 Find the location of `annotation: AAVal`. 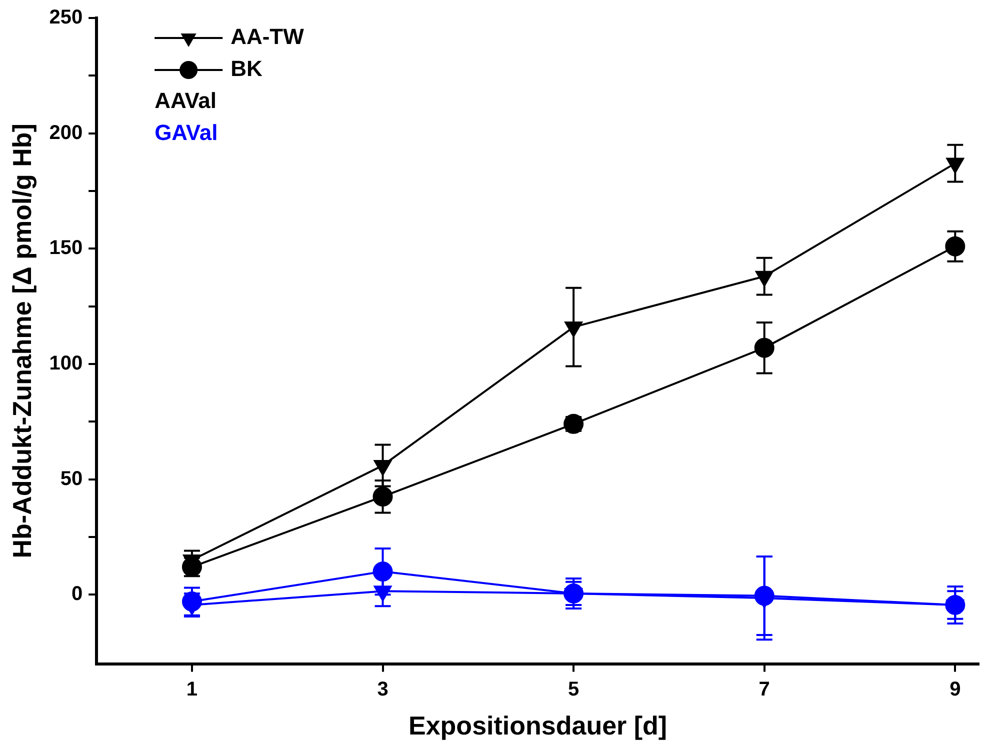

annotation: AAVal is located at coordinates (185, 101).